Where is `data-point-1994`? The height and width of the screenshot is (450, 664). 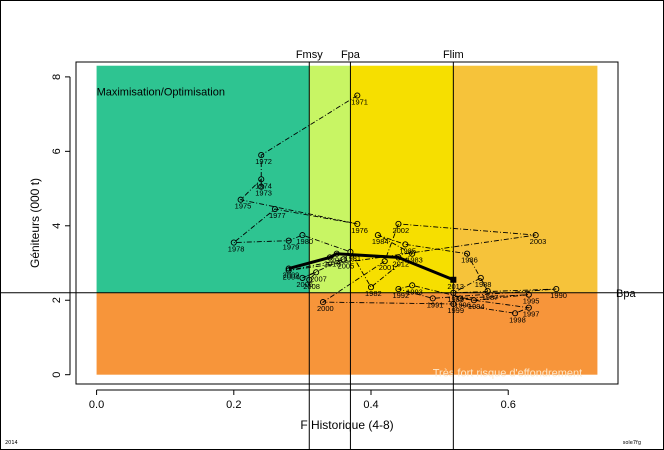
data-point-1994 is located at coordinates (473, 300).